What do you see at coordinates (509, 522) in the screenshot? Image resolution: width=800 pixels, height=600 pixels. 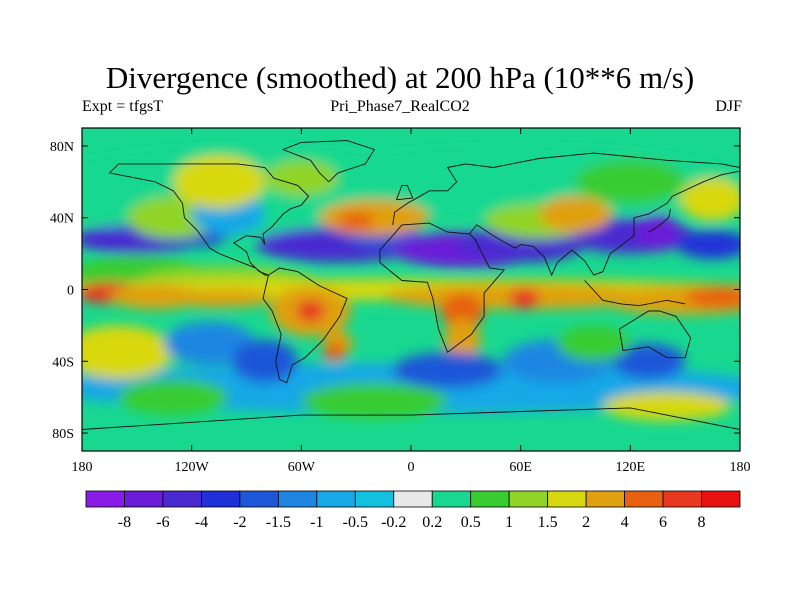 I see `colorbar-label: 1` at bounding box center [509, 522].